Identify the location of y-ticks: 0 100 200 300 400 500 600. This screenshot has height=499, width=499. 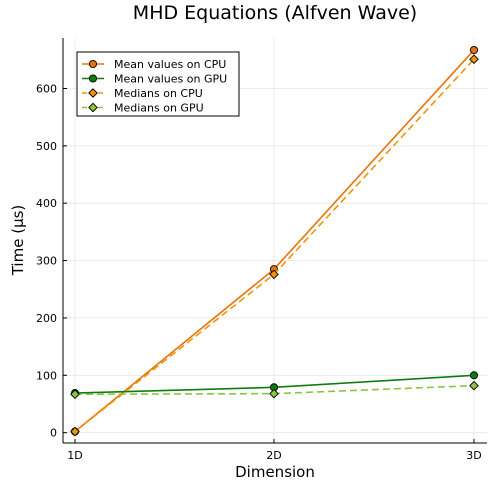
(51, 261).